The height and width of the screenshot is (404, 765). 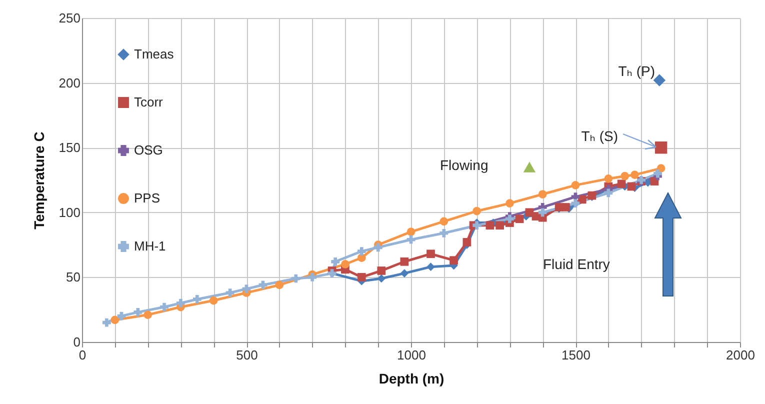 What do you see at coordinates (576, 355) in the screenshot?
I see `x-tick-label: 1500` at bounding box center [576, 355].